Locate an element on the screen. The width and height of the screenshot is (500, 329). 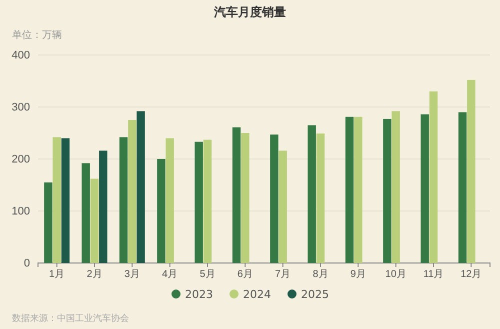
x-tick-label: 1月 is located at coordinates (57, 274).